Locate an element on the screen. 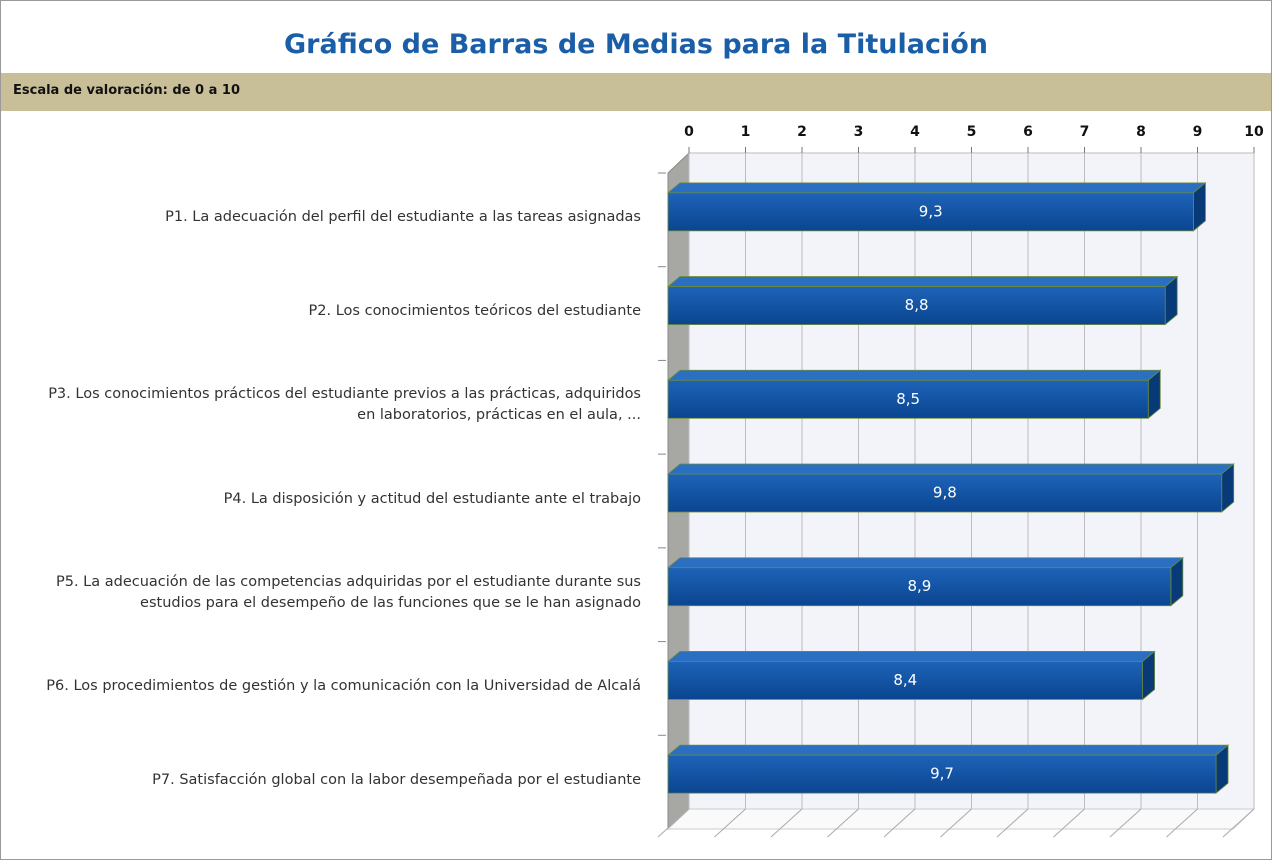  value-label: 8,8 is located at coordinates (917, 305).